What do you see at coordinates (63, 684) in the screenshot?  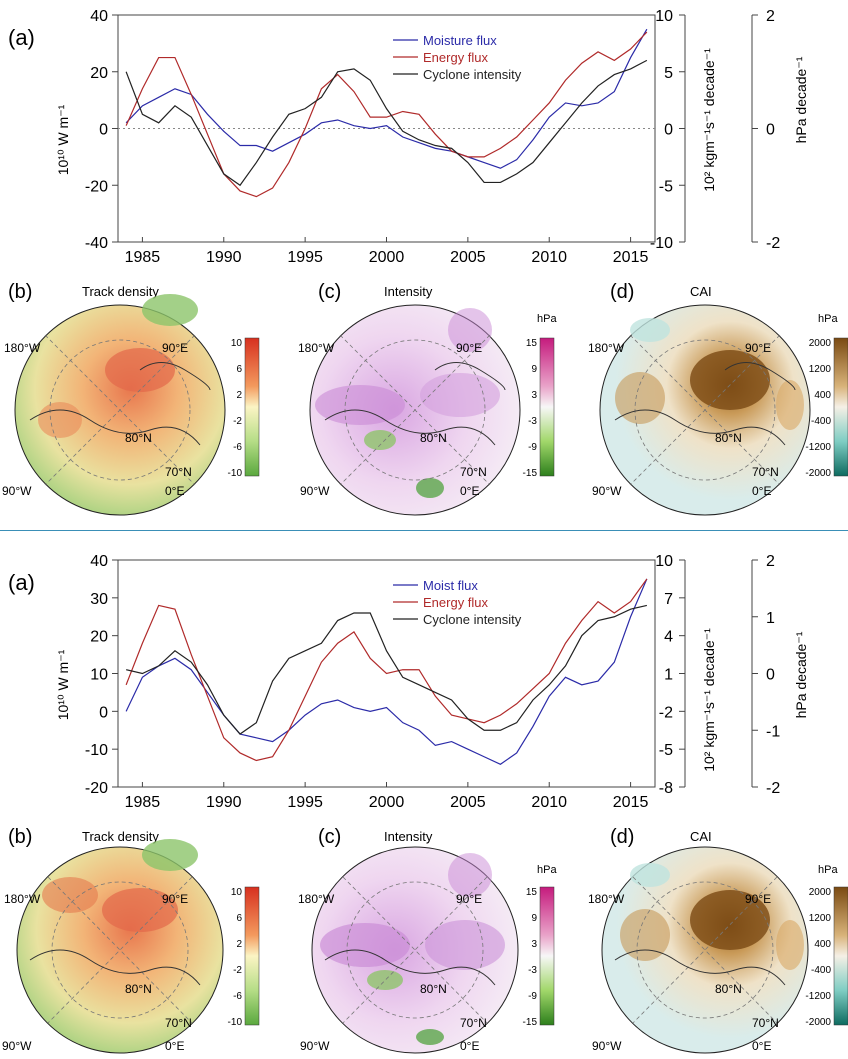 I see `left-axis-title: 10¹⁰ W m⁻¹` at bounding box center [63, 684].